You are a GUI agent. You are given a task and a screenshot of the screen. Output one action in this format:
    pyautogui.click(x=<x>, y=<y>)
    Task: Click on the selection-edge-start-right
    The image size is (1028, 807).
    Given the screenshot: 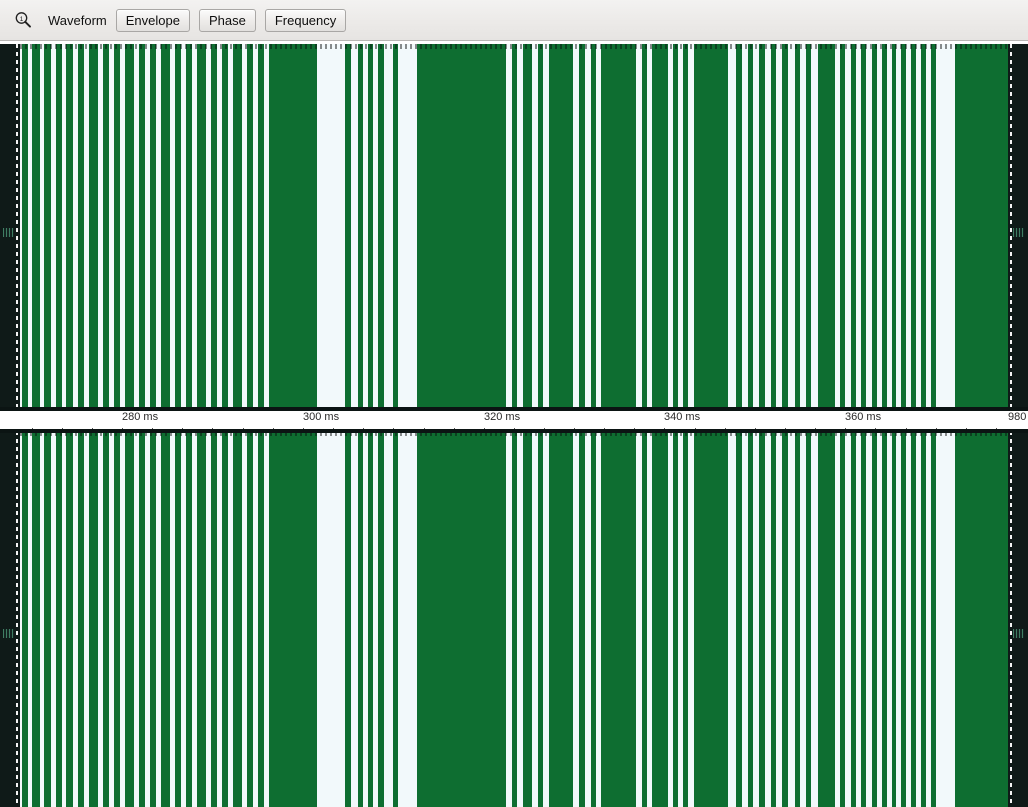 What is the action you would take?
    pyautogui.click(x=17, y=619)
    